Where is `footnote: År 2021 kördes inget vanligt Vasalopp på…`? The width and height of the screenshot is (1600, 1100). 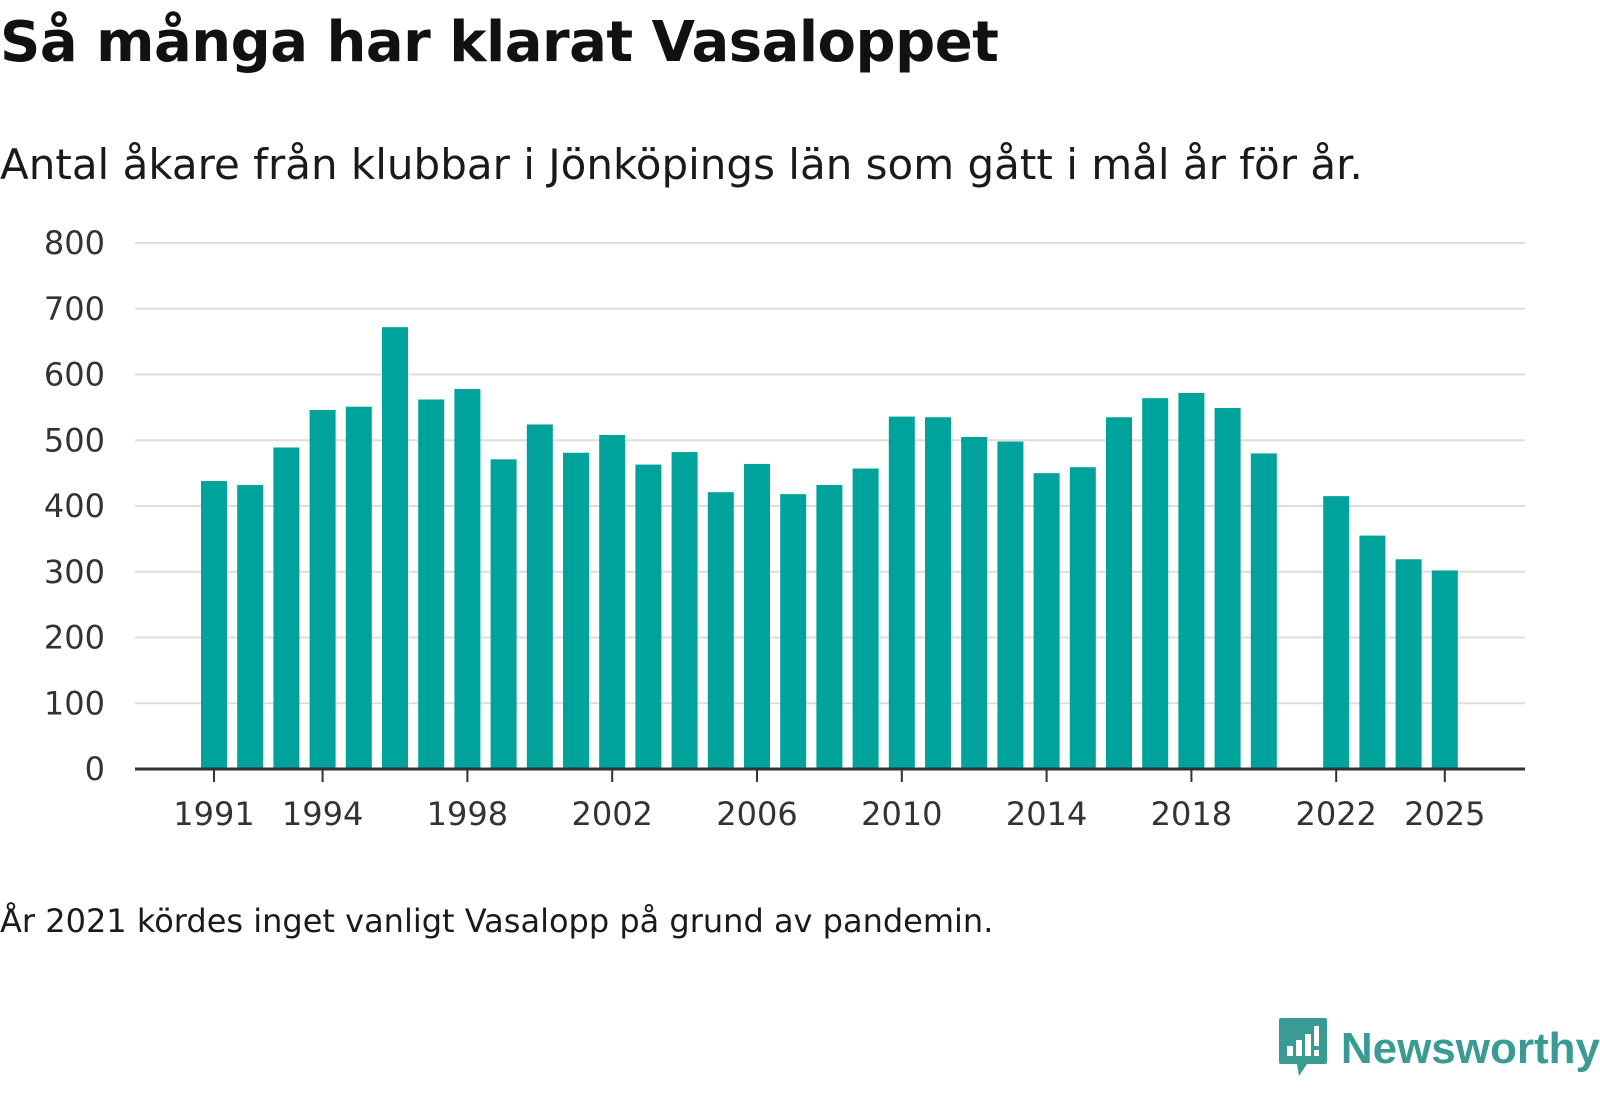
footnote: År 2021 kördes inget vanligt Vasalopp på… is located at coordinates (497, 921).